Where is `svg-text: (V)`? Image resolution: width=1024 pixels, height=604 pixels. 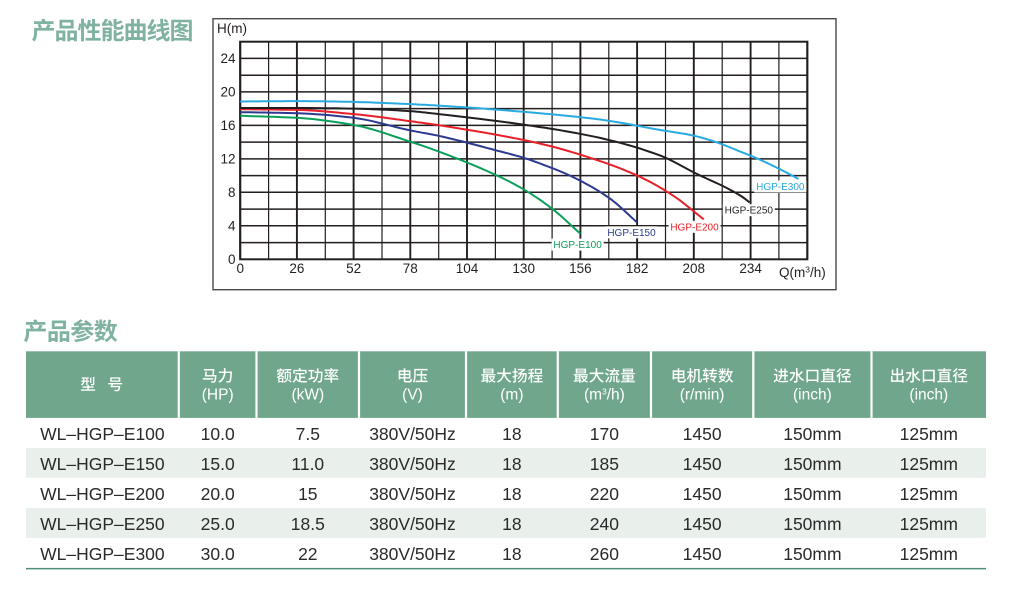 svg-text: (V) is located at coordinates (412, 394).